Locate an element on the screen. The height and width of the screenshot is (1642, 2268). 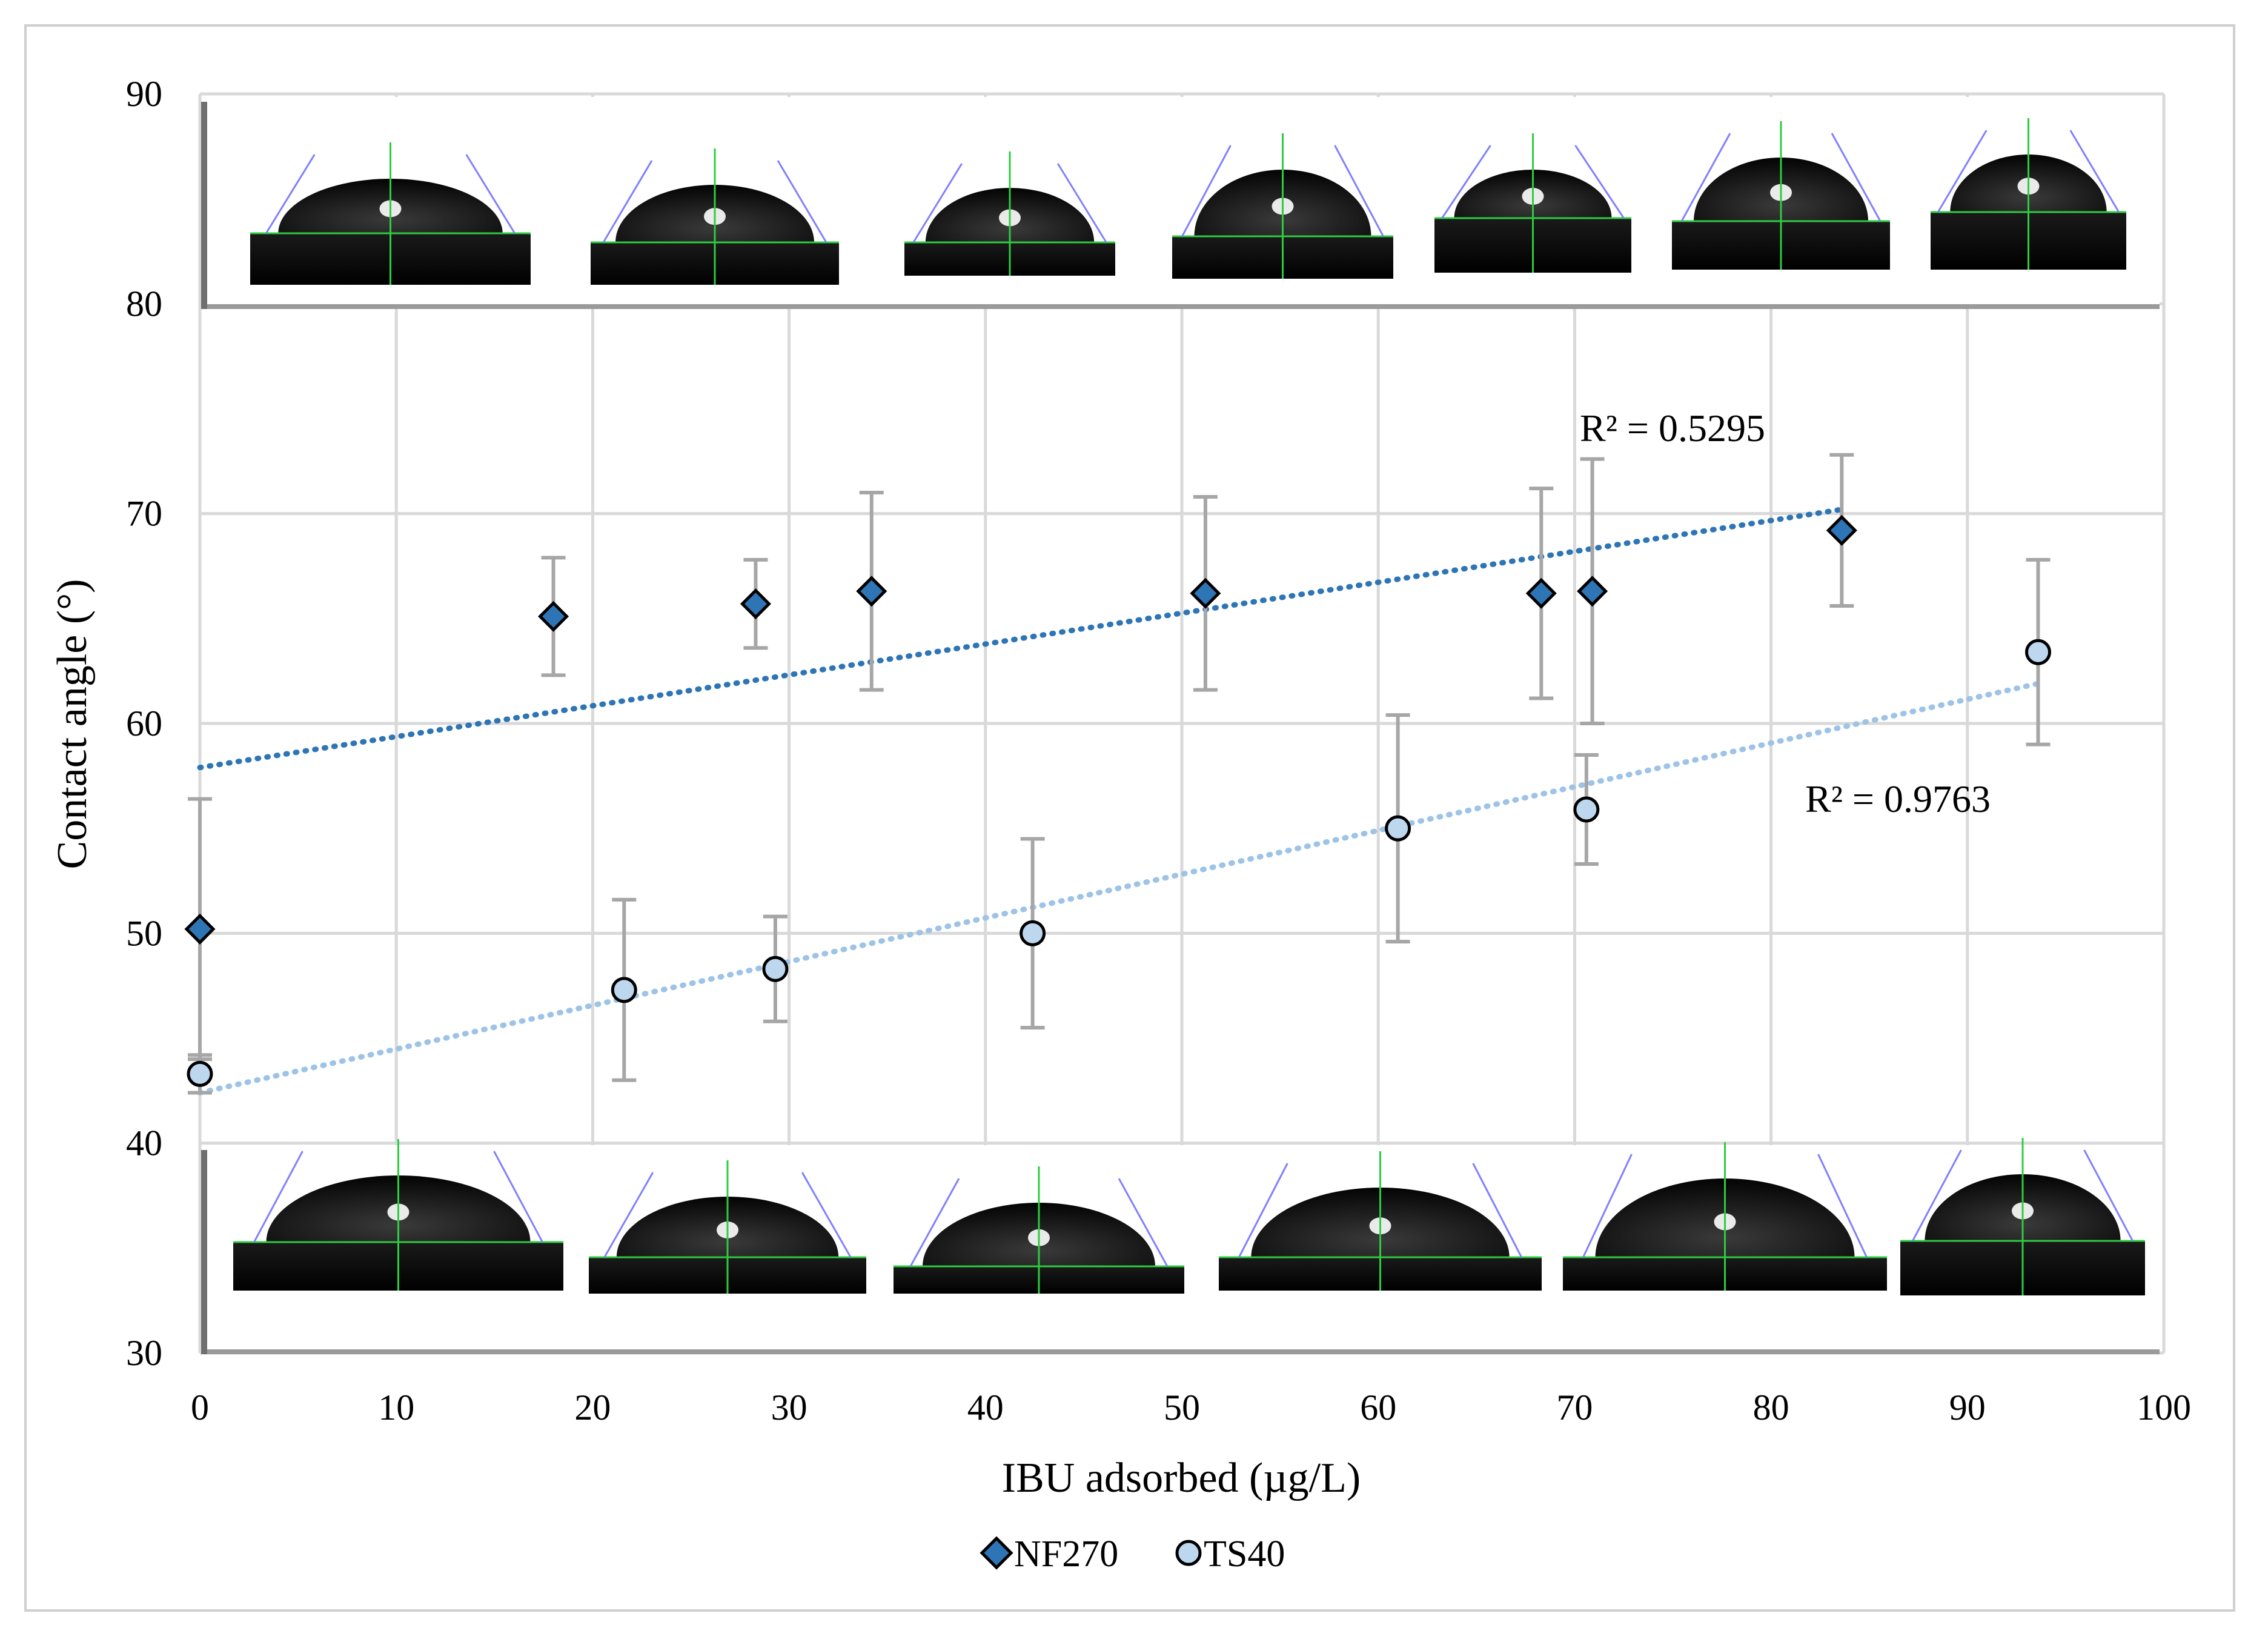
x-tick-label: 100 is located at coordinates (2164, 1408).